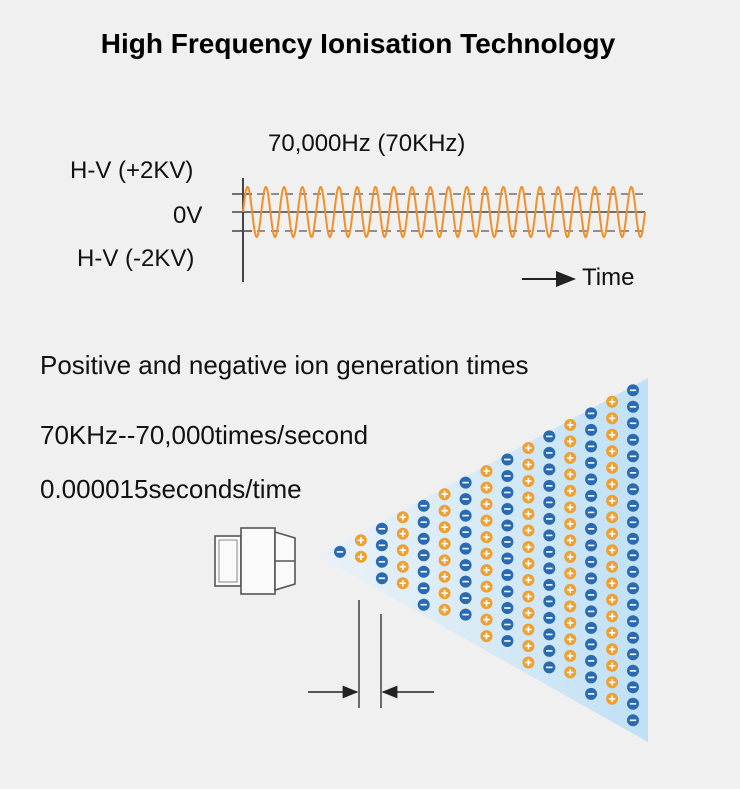 This screenshot has height=789, width=740. Describe the element at coordinates (358, 43) in the screenshot. I see `page-title: High Frequency Ionisation Technology` at that location.